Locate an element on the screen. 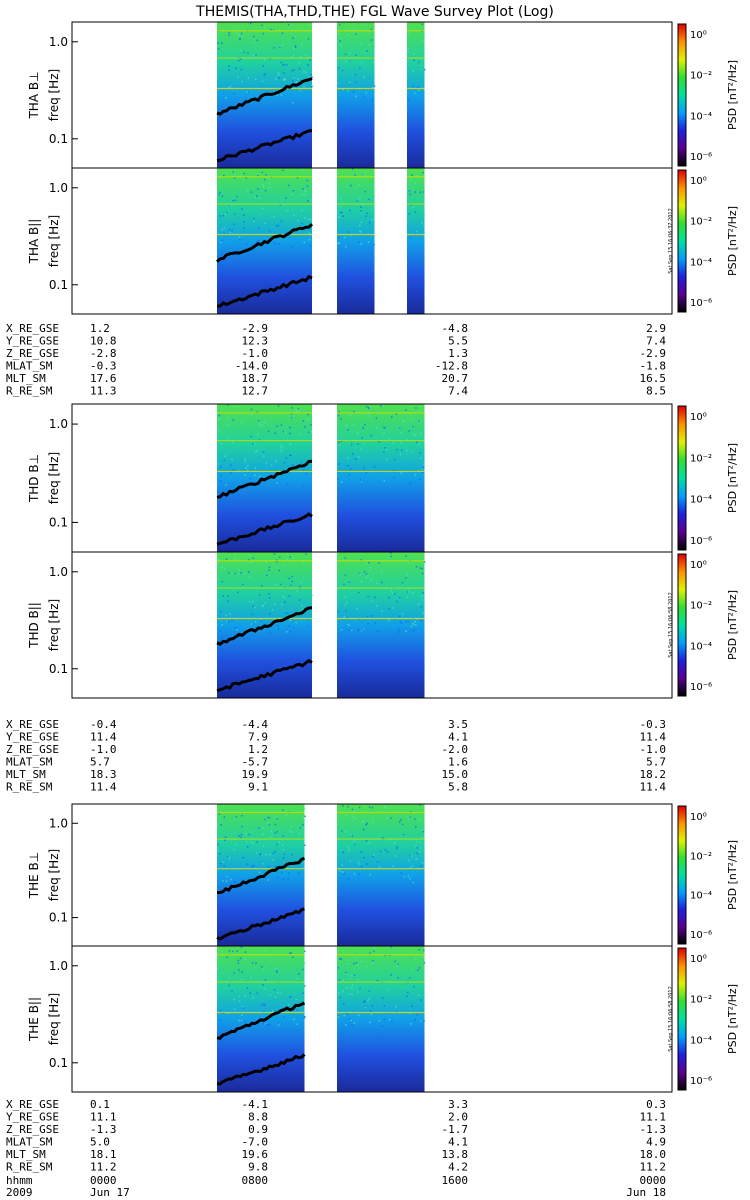 The height and width of the screenshot is (1200, 750). colorbar is located at coordinates (682, 875).